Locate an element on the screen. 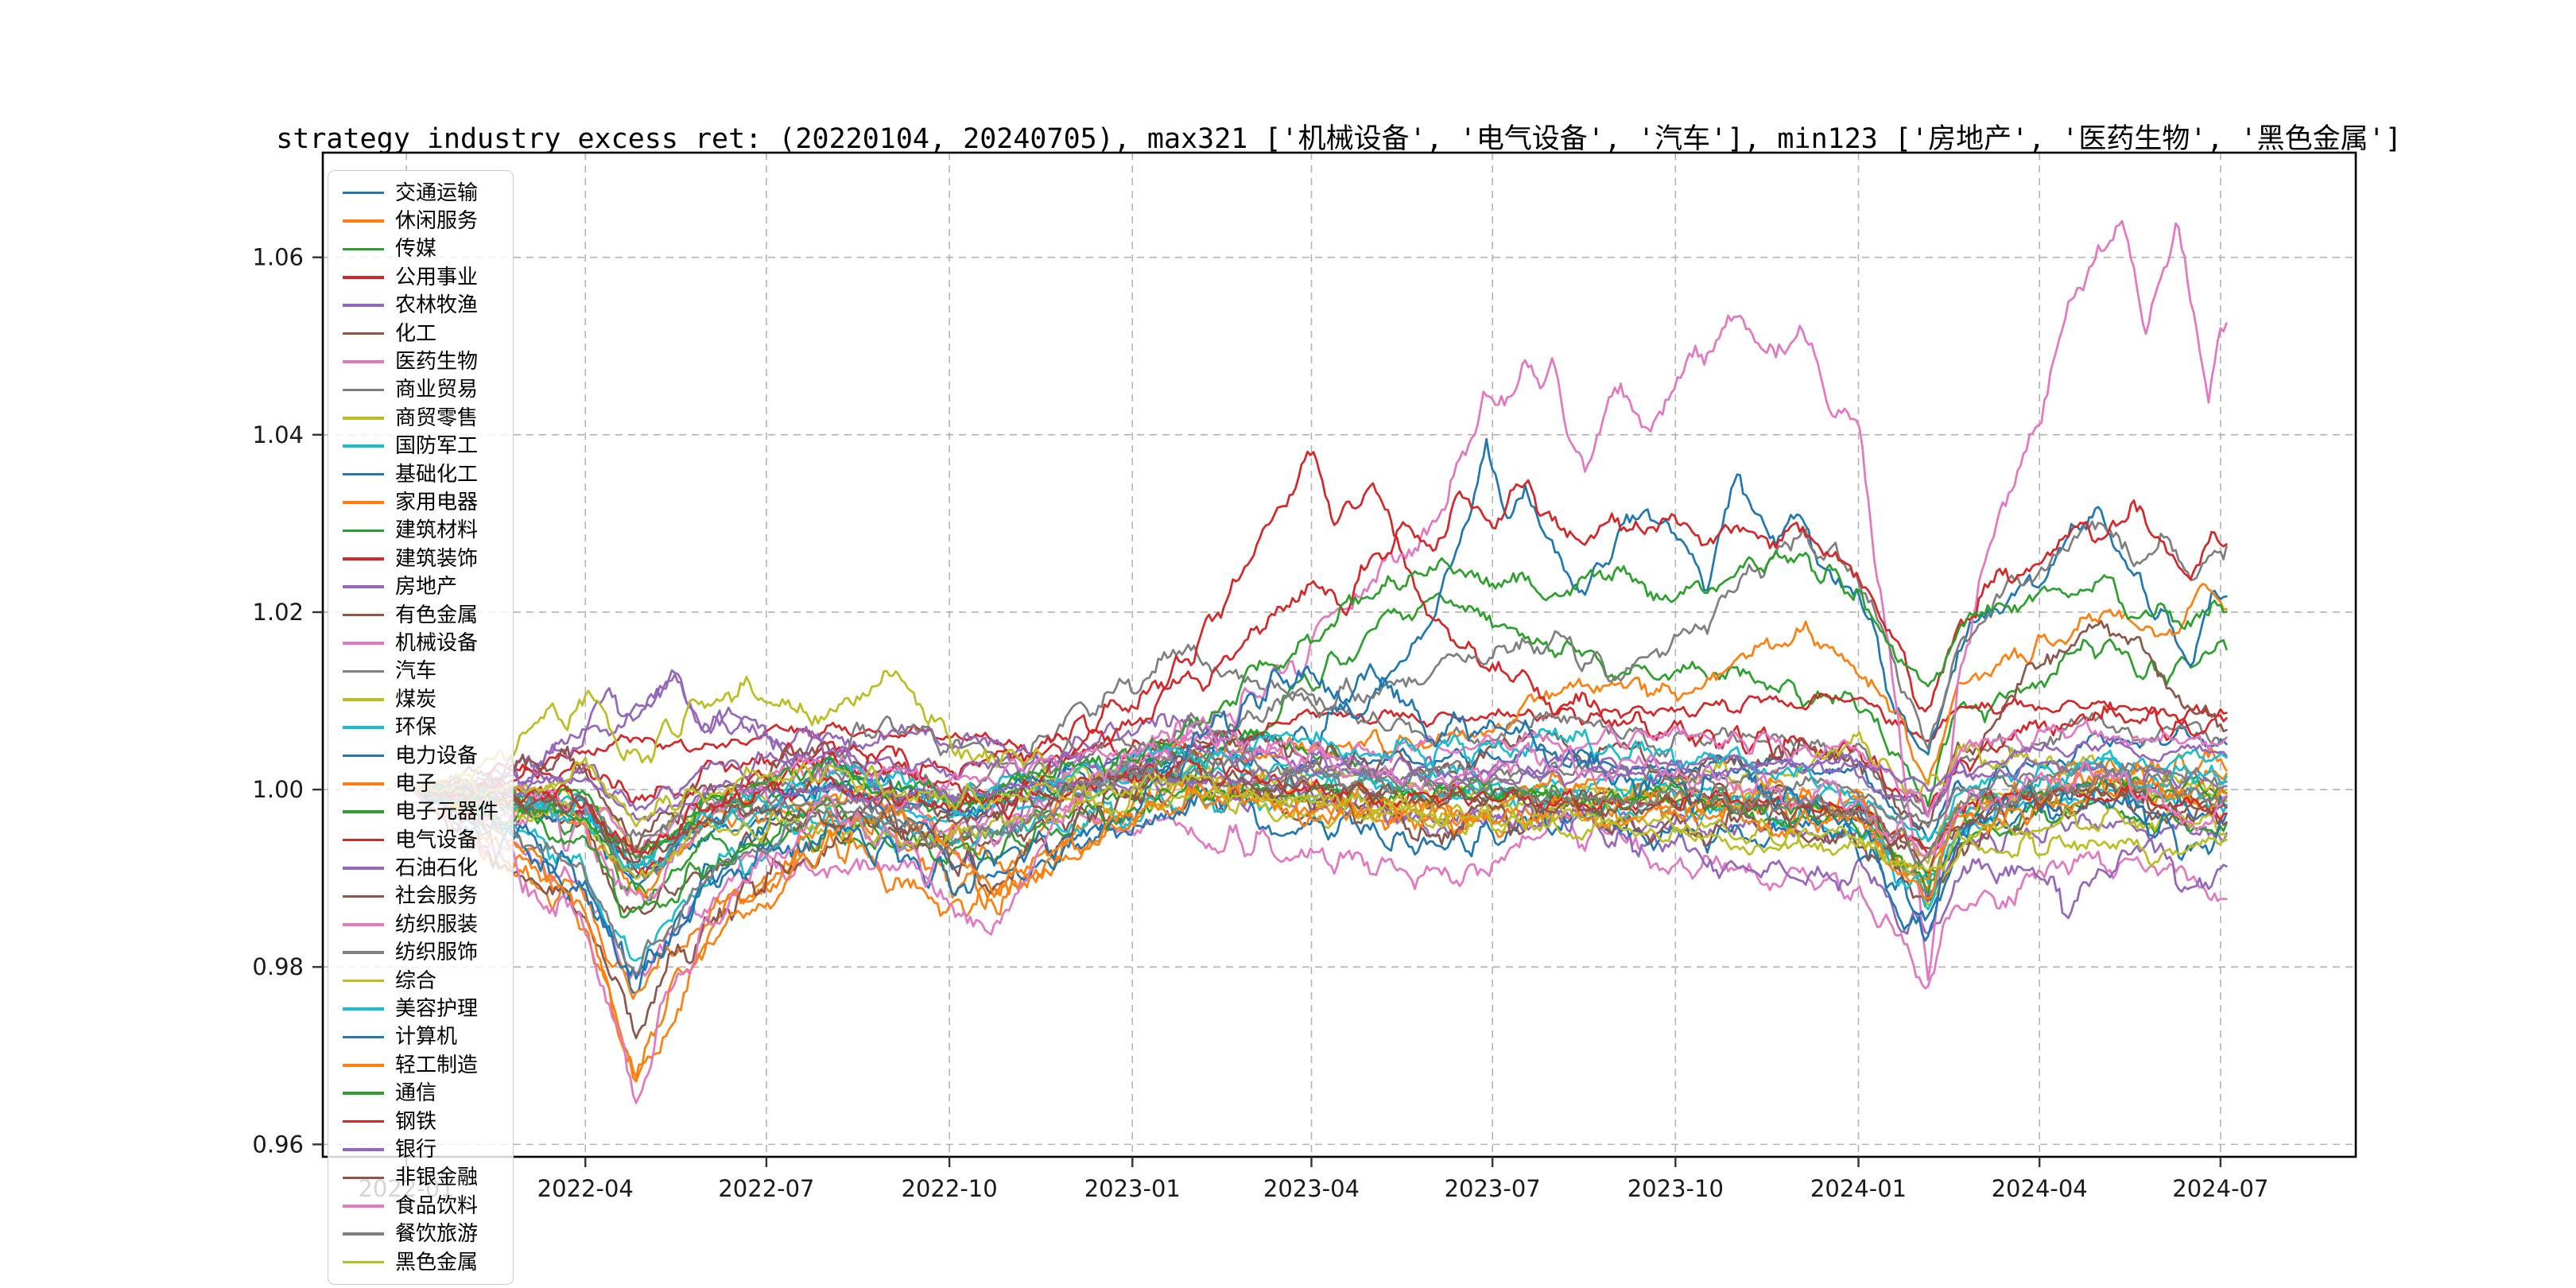  legend-label: 黑色金属 is located at coordinates (437, 1262).